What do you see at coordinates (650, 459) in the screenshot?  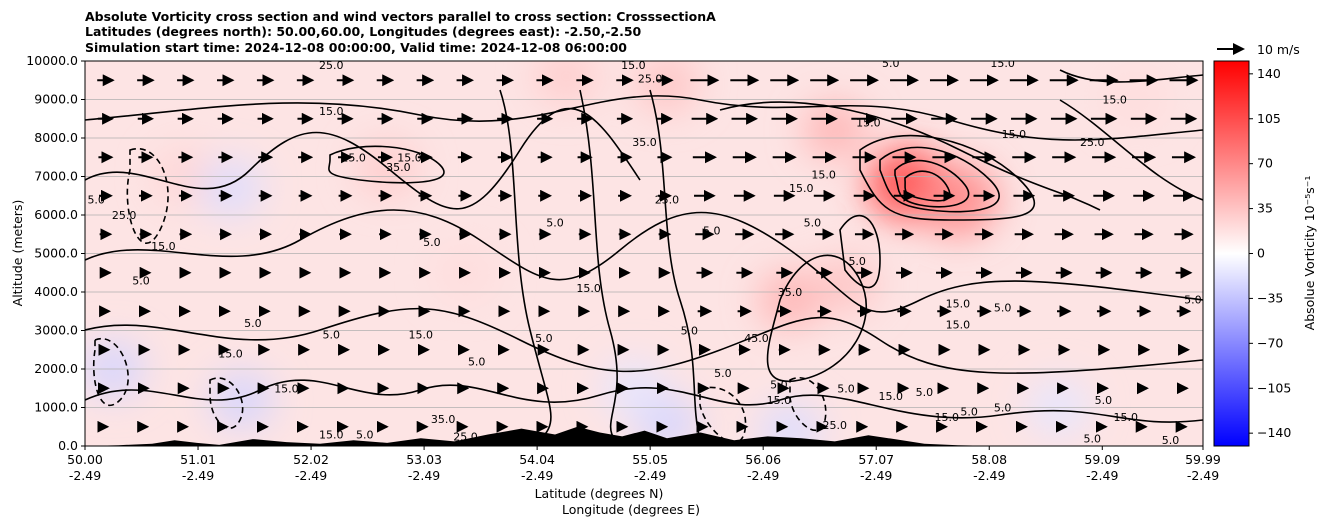 I see `x-tick-label-lat: 55.05` at bounding box center [650, 459].